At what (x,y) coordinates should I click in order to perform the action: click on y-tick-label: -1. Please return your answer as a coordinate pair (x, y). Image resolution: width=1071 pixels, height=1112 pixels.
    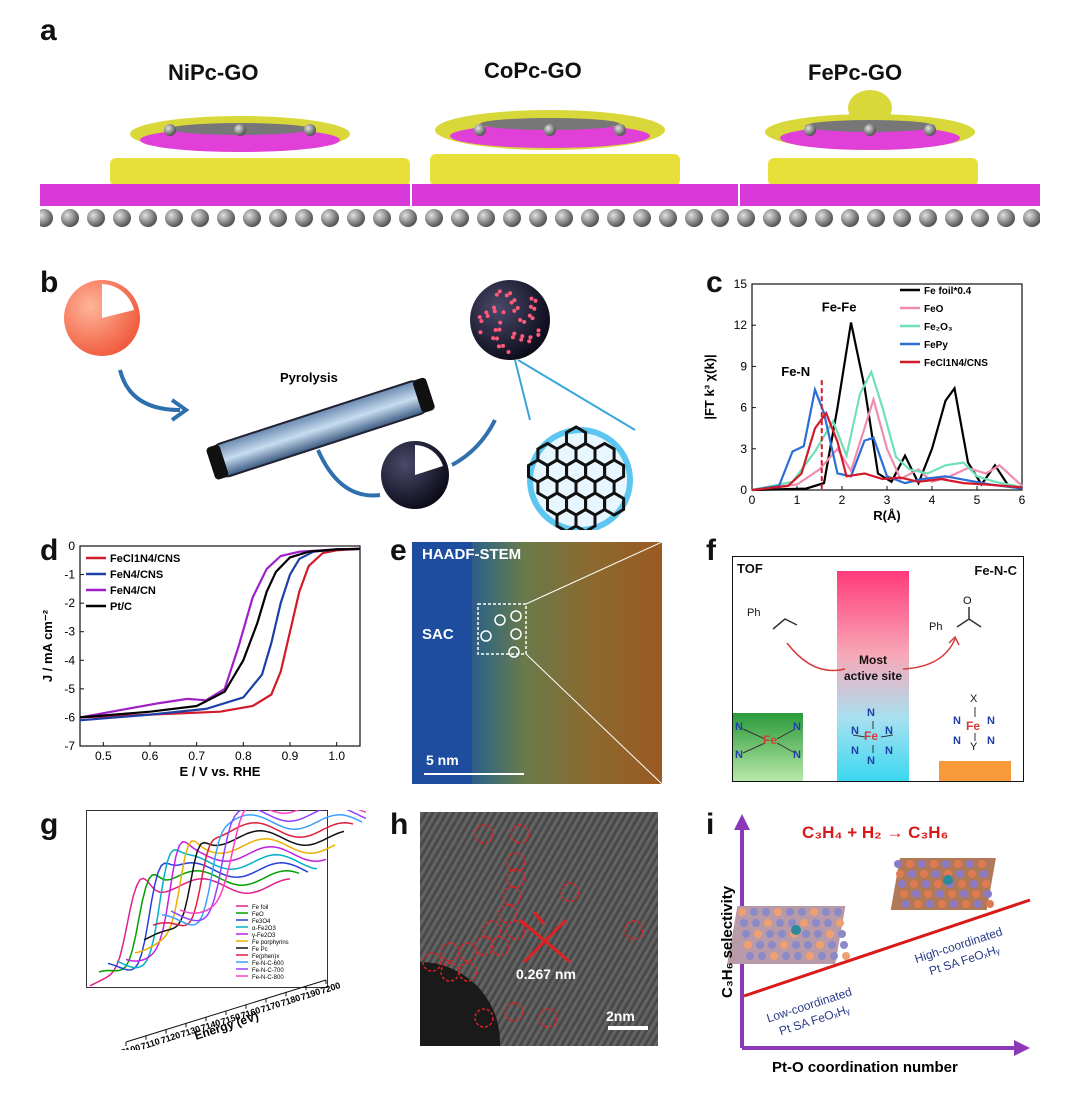
    Looking at the image, I should click on (69, 575).